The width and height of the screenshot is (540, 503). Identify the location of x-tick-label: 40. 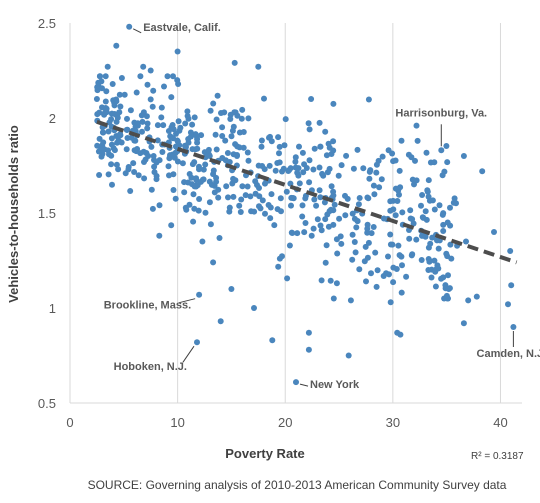
(500, 422).